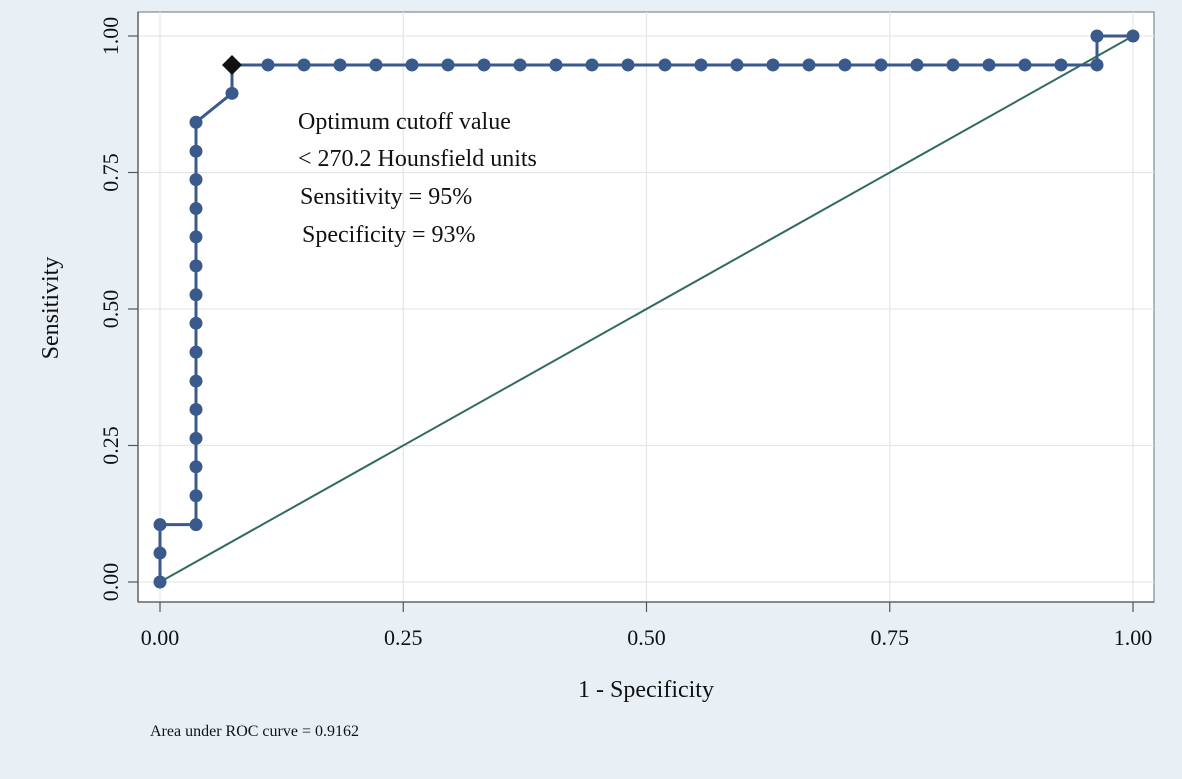 The image size is (1182, 779). What do you see at coordinates (110, 309) in the screenshot?
I see `y-tick-label: 0.50` at bounding box center [110, 309].